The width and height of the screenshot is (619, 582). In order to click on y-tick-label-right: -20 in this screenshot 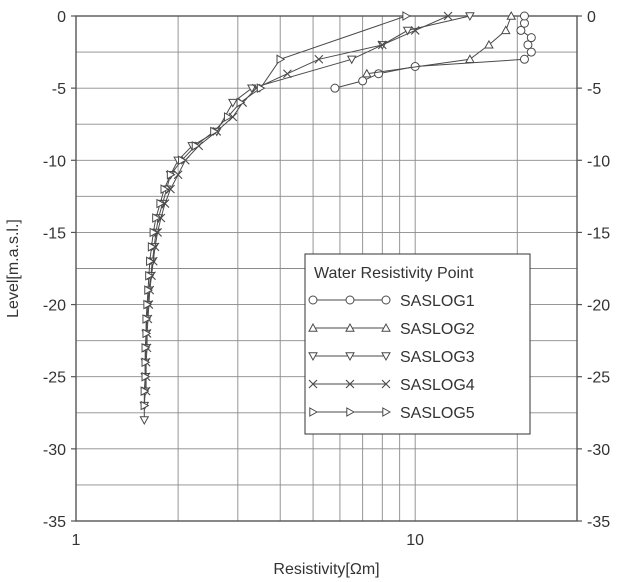, I will do `click(598, 306)`.